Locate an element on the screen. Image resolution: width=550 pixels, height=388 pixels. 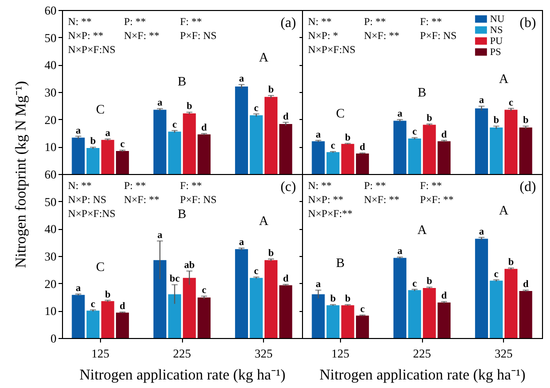
annotation: N×P: ** is located at coordinates (326, 200).